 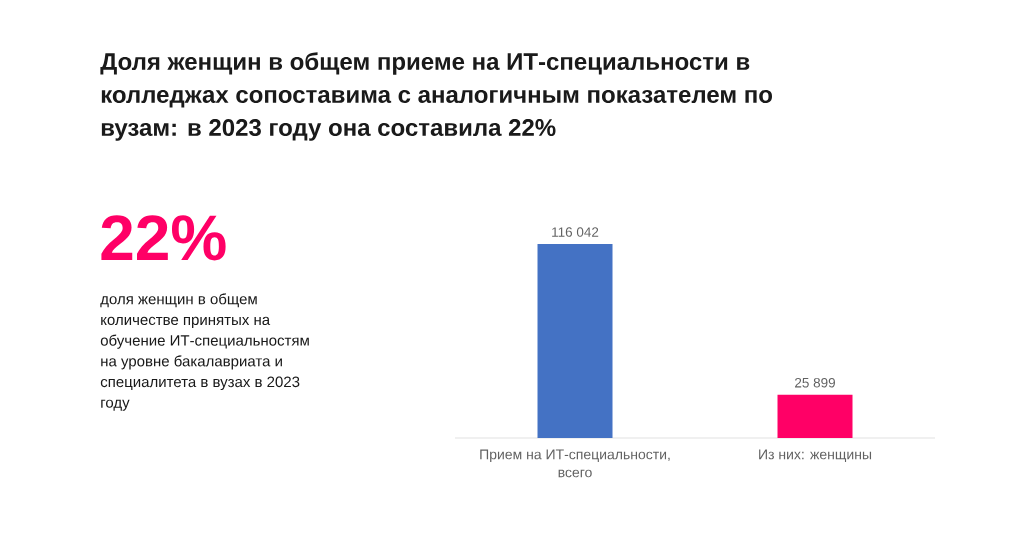 What do you see at coordinates (575, 232) in the screenshot?
I see `data-label: 116 042` at bounding box center [575, 232].